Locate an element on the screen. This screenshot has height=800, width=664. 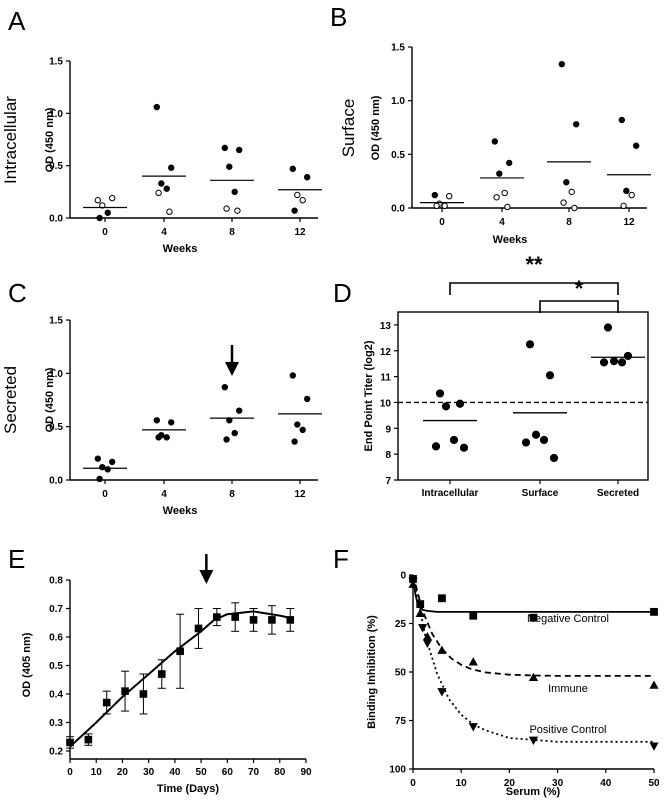
x-tick-label: 8 is located at coordinates (569, 222).